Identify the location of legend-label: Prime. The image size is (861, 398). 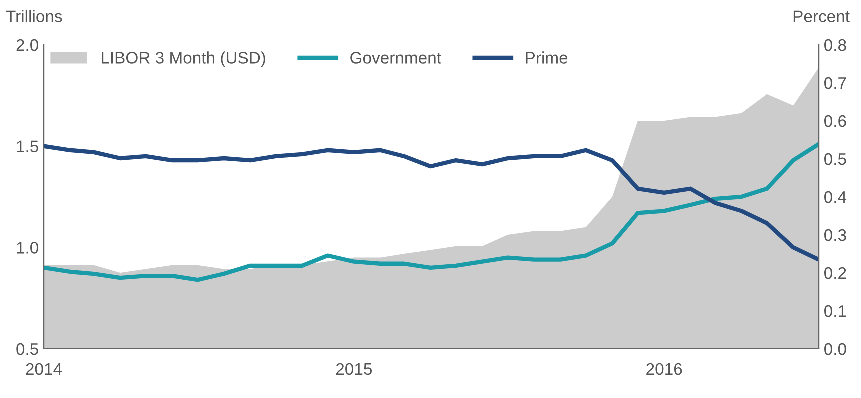
(547, 58).